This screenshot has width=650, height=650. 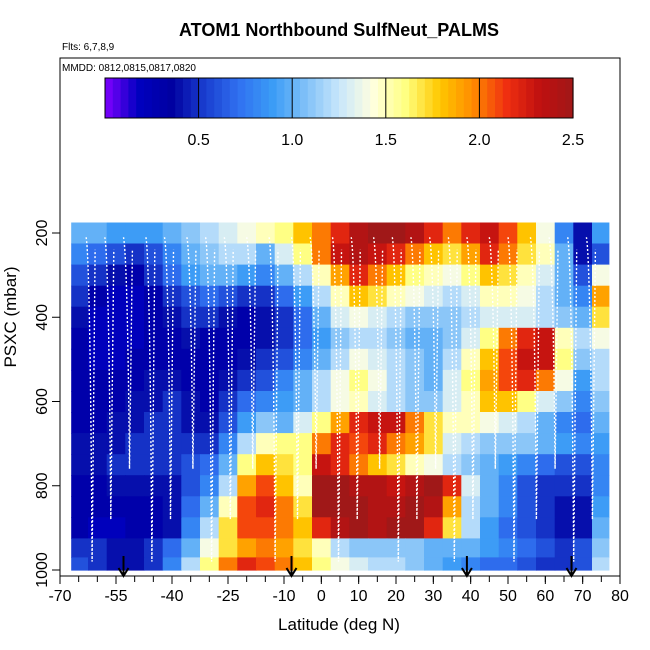 I want to click on colorbar-tick-label: 2.0, so click(x=479, y=140).